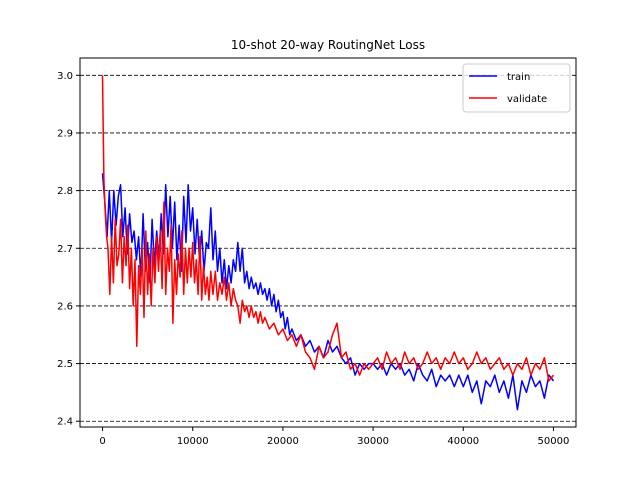 This screenshot has width=640, height=480. Describe the element at coordinates (65, 306) in the screenshot. I see `y-tick-label: 2.6` at that location.